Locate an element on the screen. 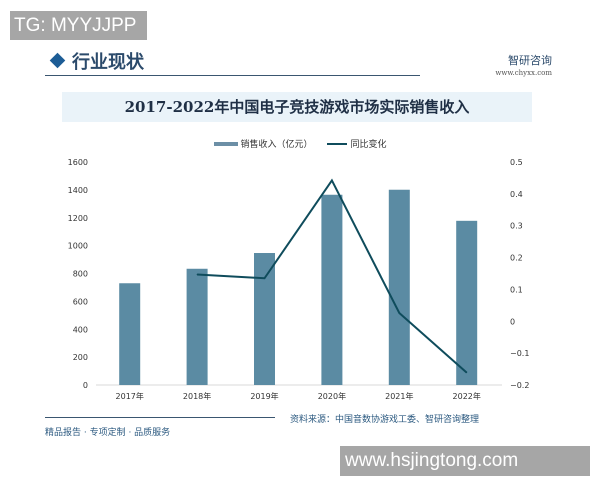 This screenshot has width=600, height=480. source-note: 资料来源：中国音数协游戏工委、智研咨询整理 is located at coordinates (385, 420).